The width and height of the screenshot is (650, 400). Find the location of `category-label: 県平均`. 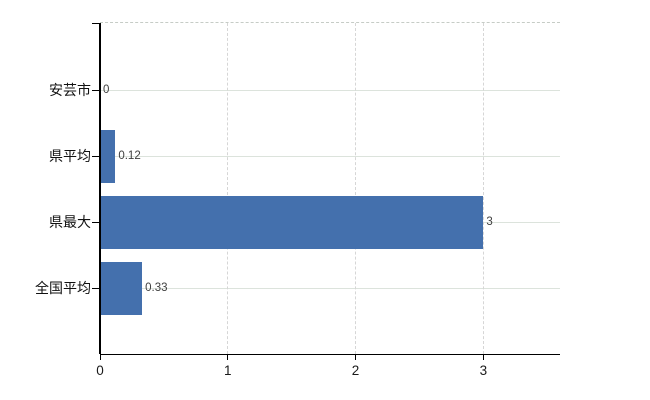

category-label: 県平均 is located at coordinates (70, 156).